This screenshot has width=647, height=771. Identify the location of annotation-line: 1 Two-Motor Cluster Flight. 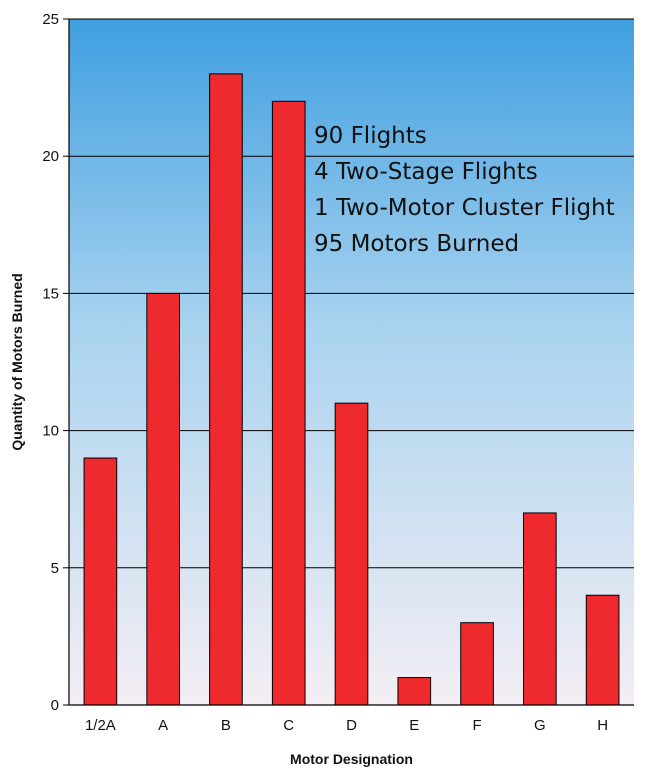
(464, 208).